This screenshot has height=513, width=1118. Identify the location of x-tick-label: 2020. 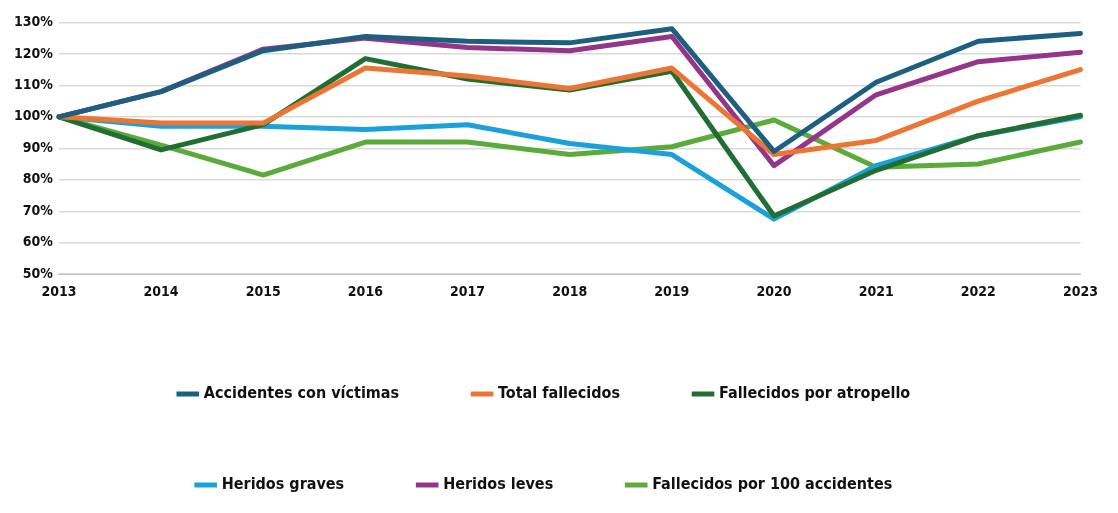
(774, 291).